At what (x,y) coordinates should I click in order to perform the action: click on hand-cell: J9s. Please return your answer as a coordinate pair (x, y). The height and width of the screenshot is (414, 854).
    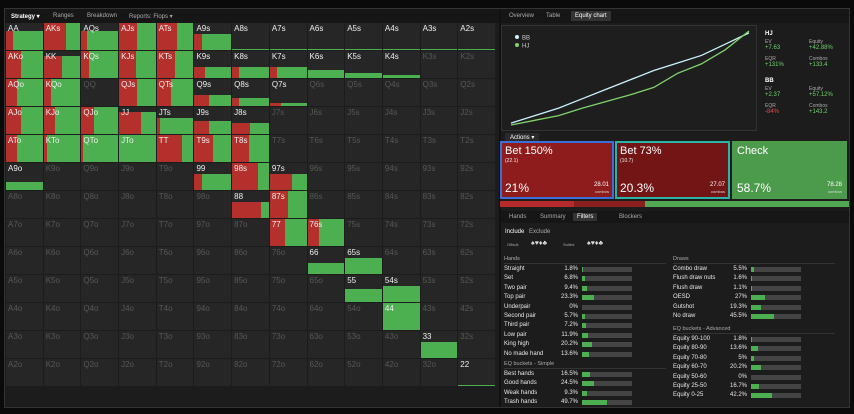
    Looking at the image, I should click on (213, 120).